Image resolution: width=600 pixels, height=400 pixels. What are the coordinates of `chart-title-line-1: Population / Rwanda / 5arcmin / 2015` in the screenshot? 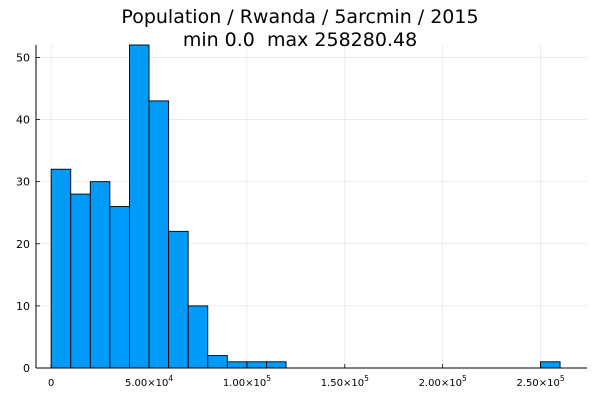 It's located at (300, 17).